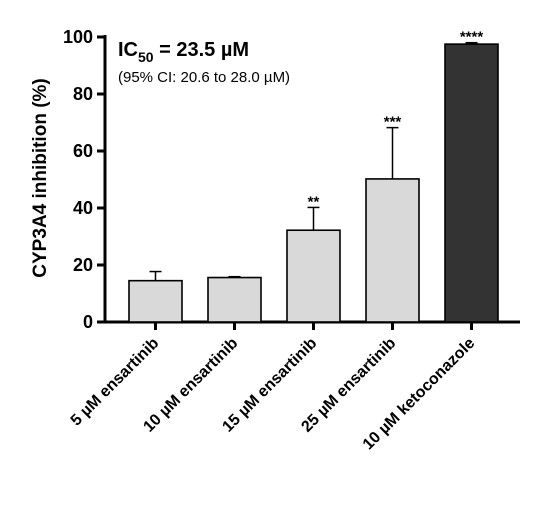  I want to click on y-tick-label: 100, so click(78, 37).